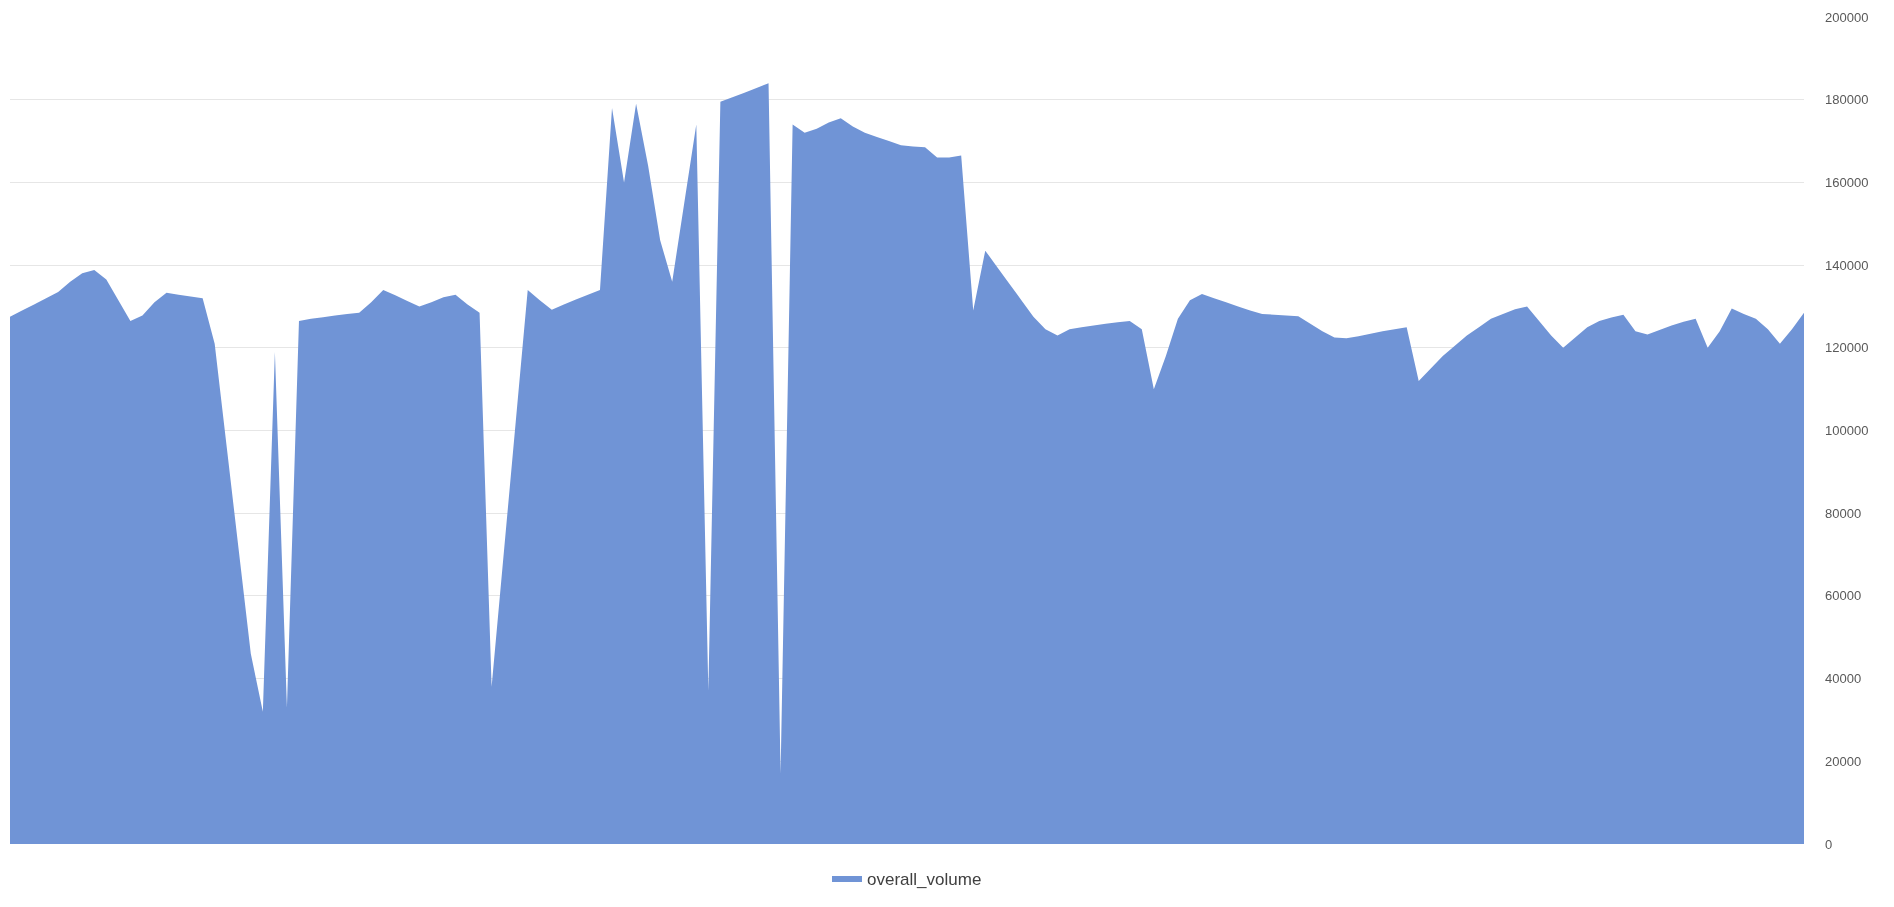 Image resolution: width=1894 pixels, height=907 pixels. Describe the element at coordinates (1847, 348) in the screenshot. I see `y-tick-label: 120000` at that location.